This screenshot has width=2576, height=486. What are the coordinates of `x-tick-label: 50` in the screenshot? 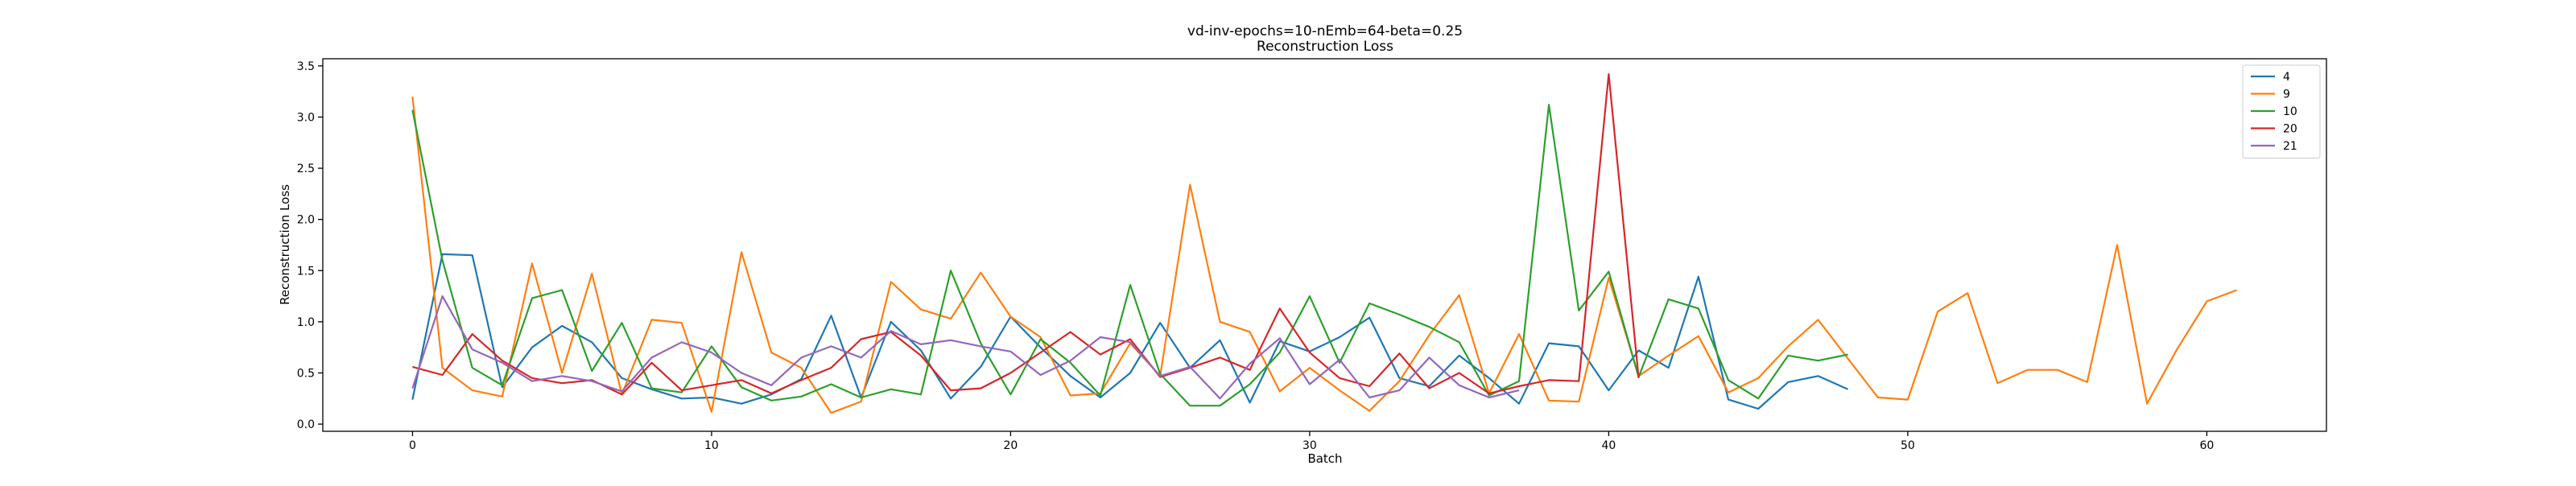 It's located at (1908, 445).